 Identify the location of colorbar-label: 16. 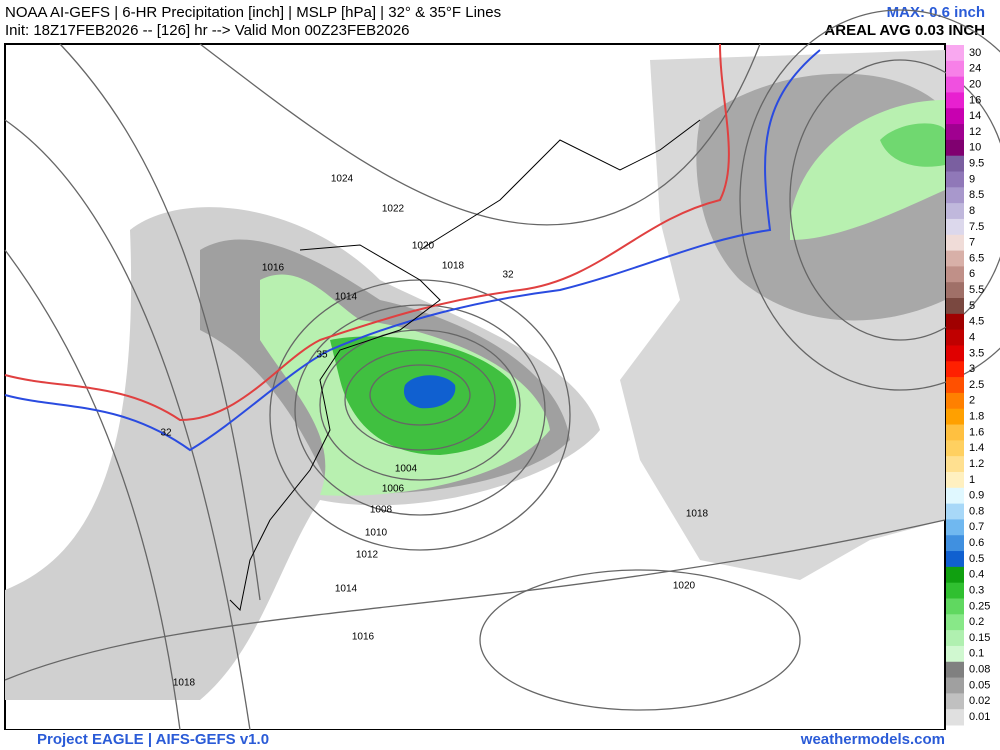
(975, 100).